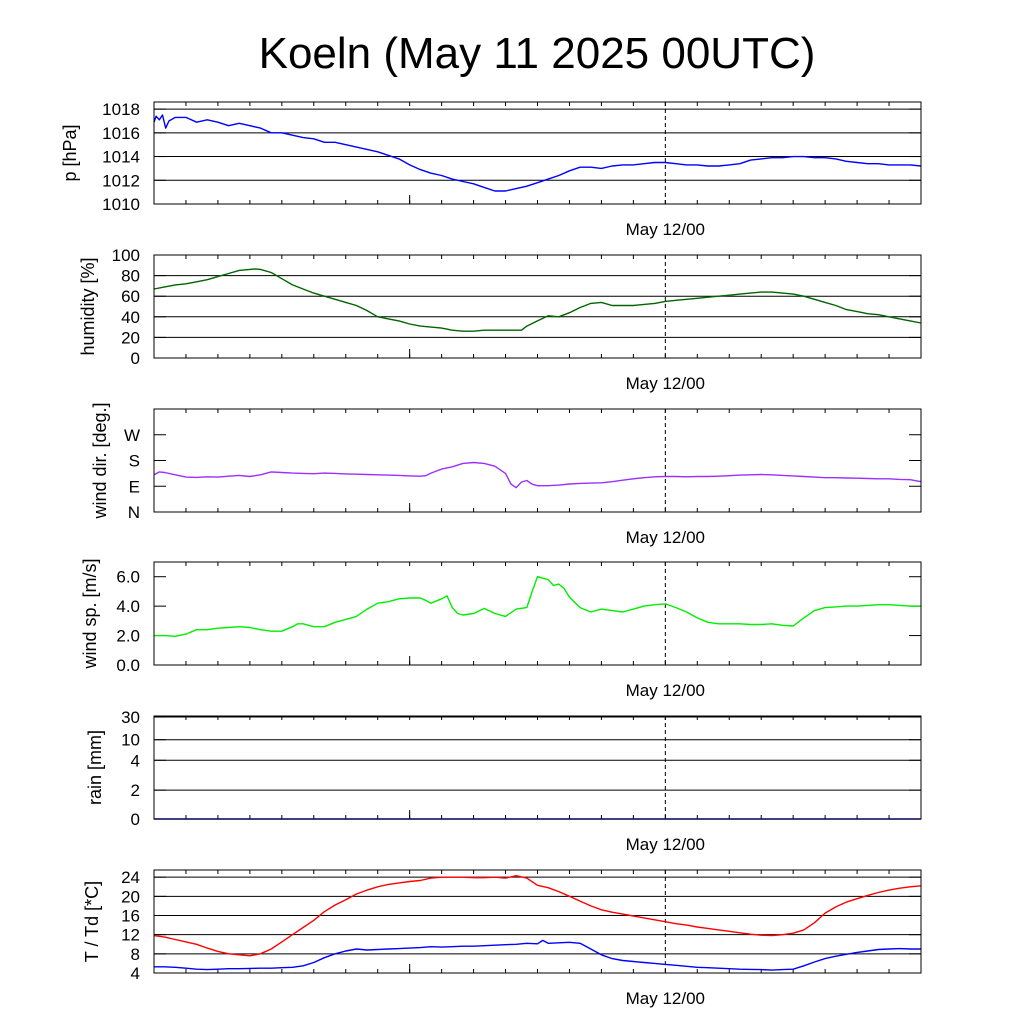  Describe the element at coordinates (128, 665) in the screenshot. I see `wind_speed-ytick-label: 0.0` at that location.